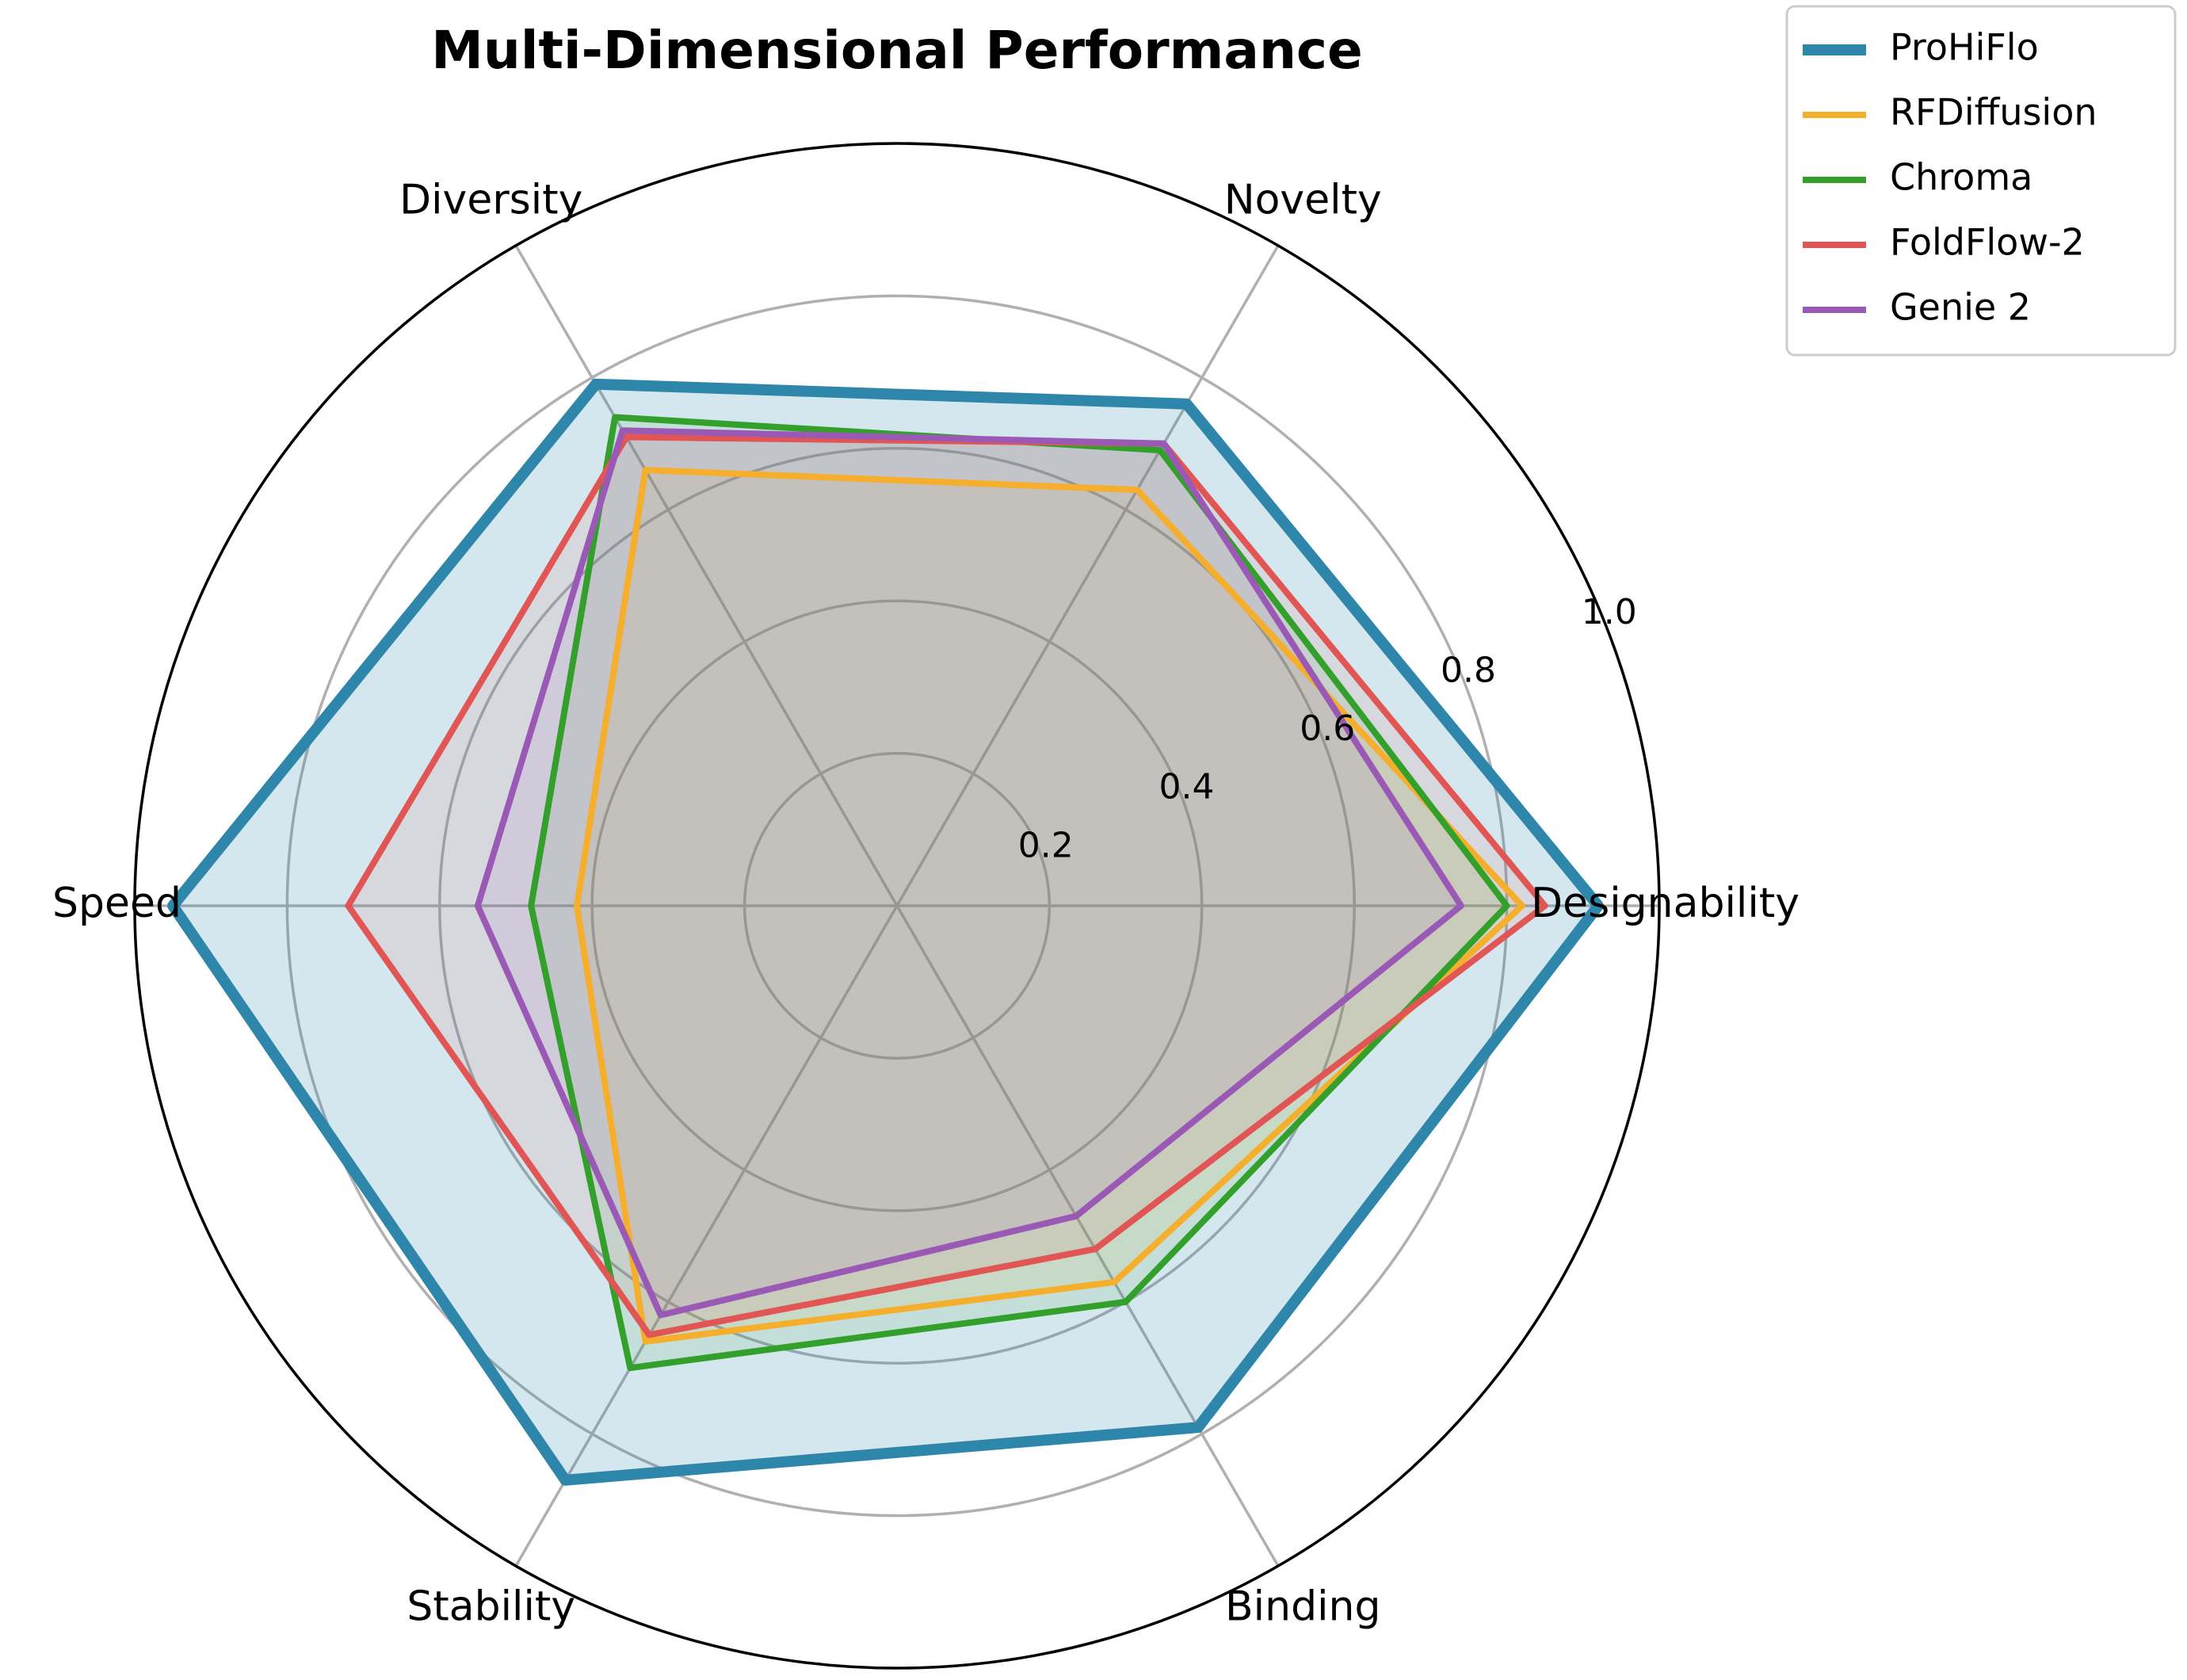 The height and width of the screenshot is (1680, 2187). What do you see at coordinates (1327, 728) in the screenshot?
I see `r-tick-label: 0.6` at bounding box center [1327, 728].